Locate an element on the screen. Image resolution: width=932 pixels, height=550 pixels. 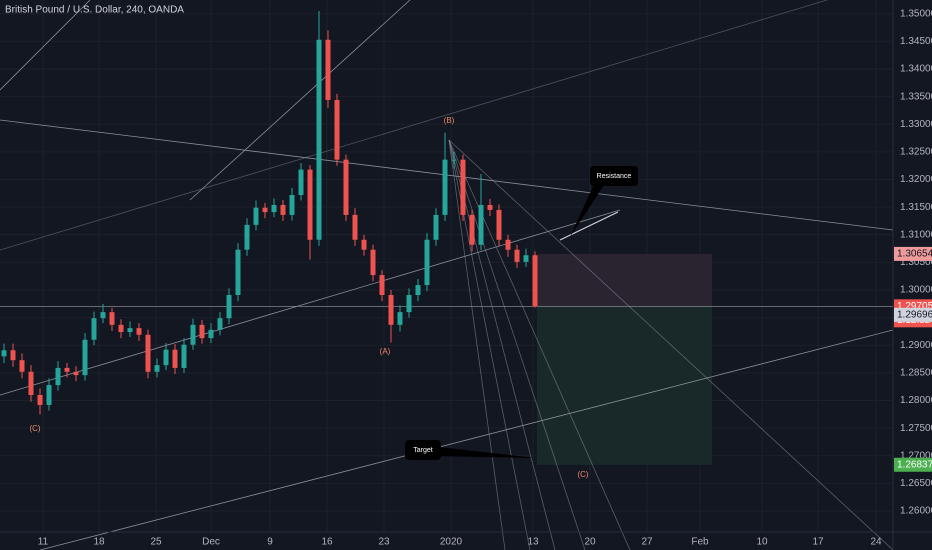
x-tick-label: Feb is located at coordinates (700, 542).